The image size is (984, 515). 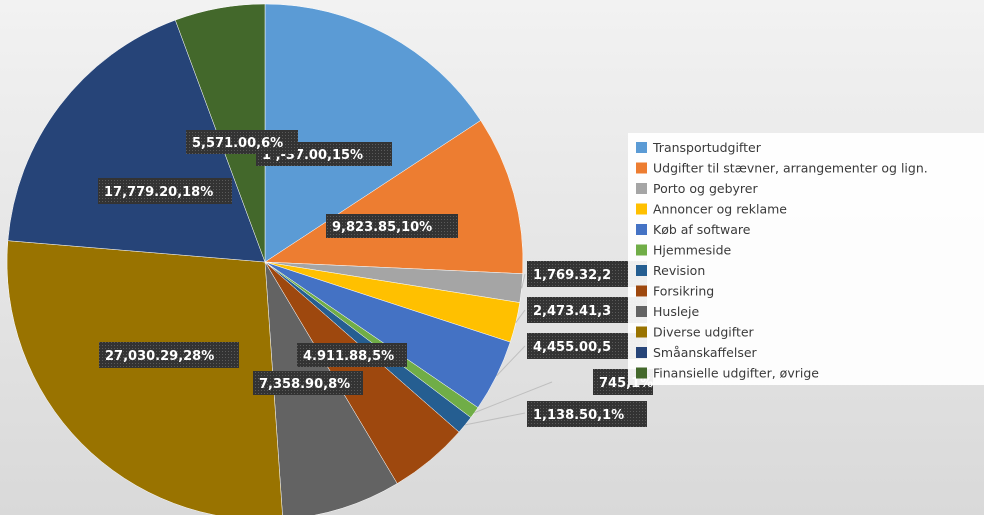 I want to click on data-label: 7,358.90,8%, so click(x=308, y=383).